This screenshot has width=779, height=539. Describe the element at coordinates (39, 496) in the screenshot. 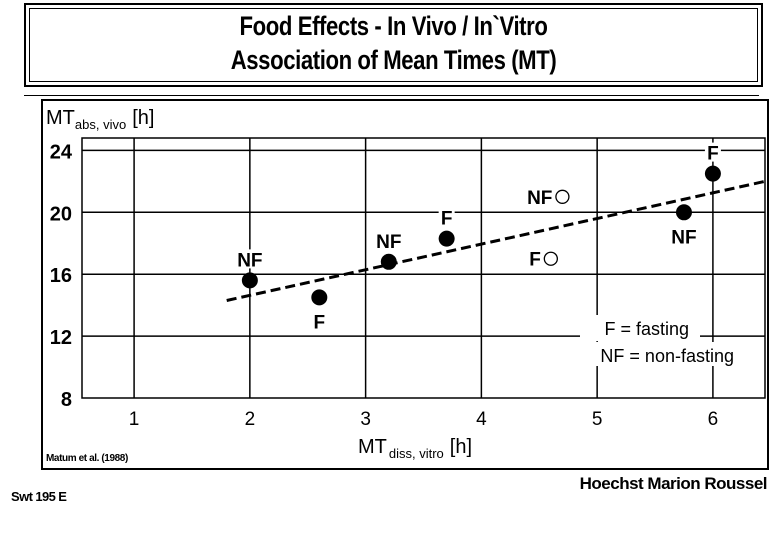

I see `slide-code: Swt 195 E` at that location.